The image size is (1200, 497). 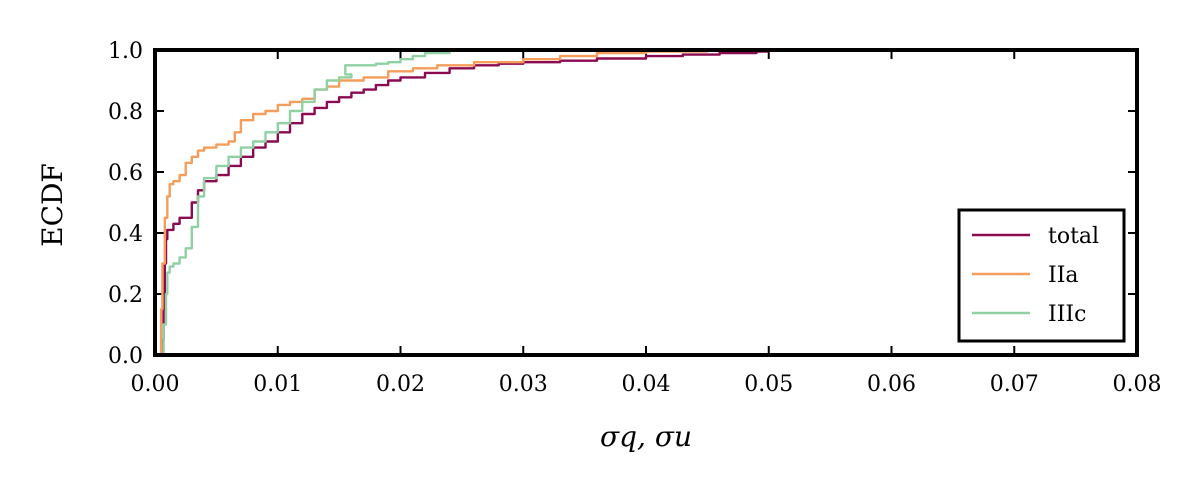 I want to click on y-tick-label: 0.0, so click(x=125, y=356).